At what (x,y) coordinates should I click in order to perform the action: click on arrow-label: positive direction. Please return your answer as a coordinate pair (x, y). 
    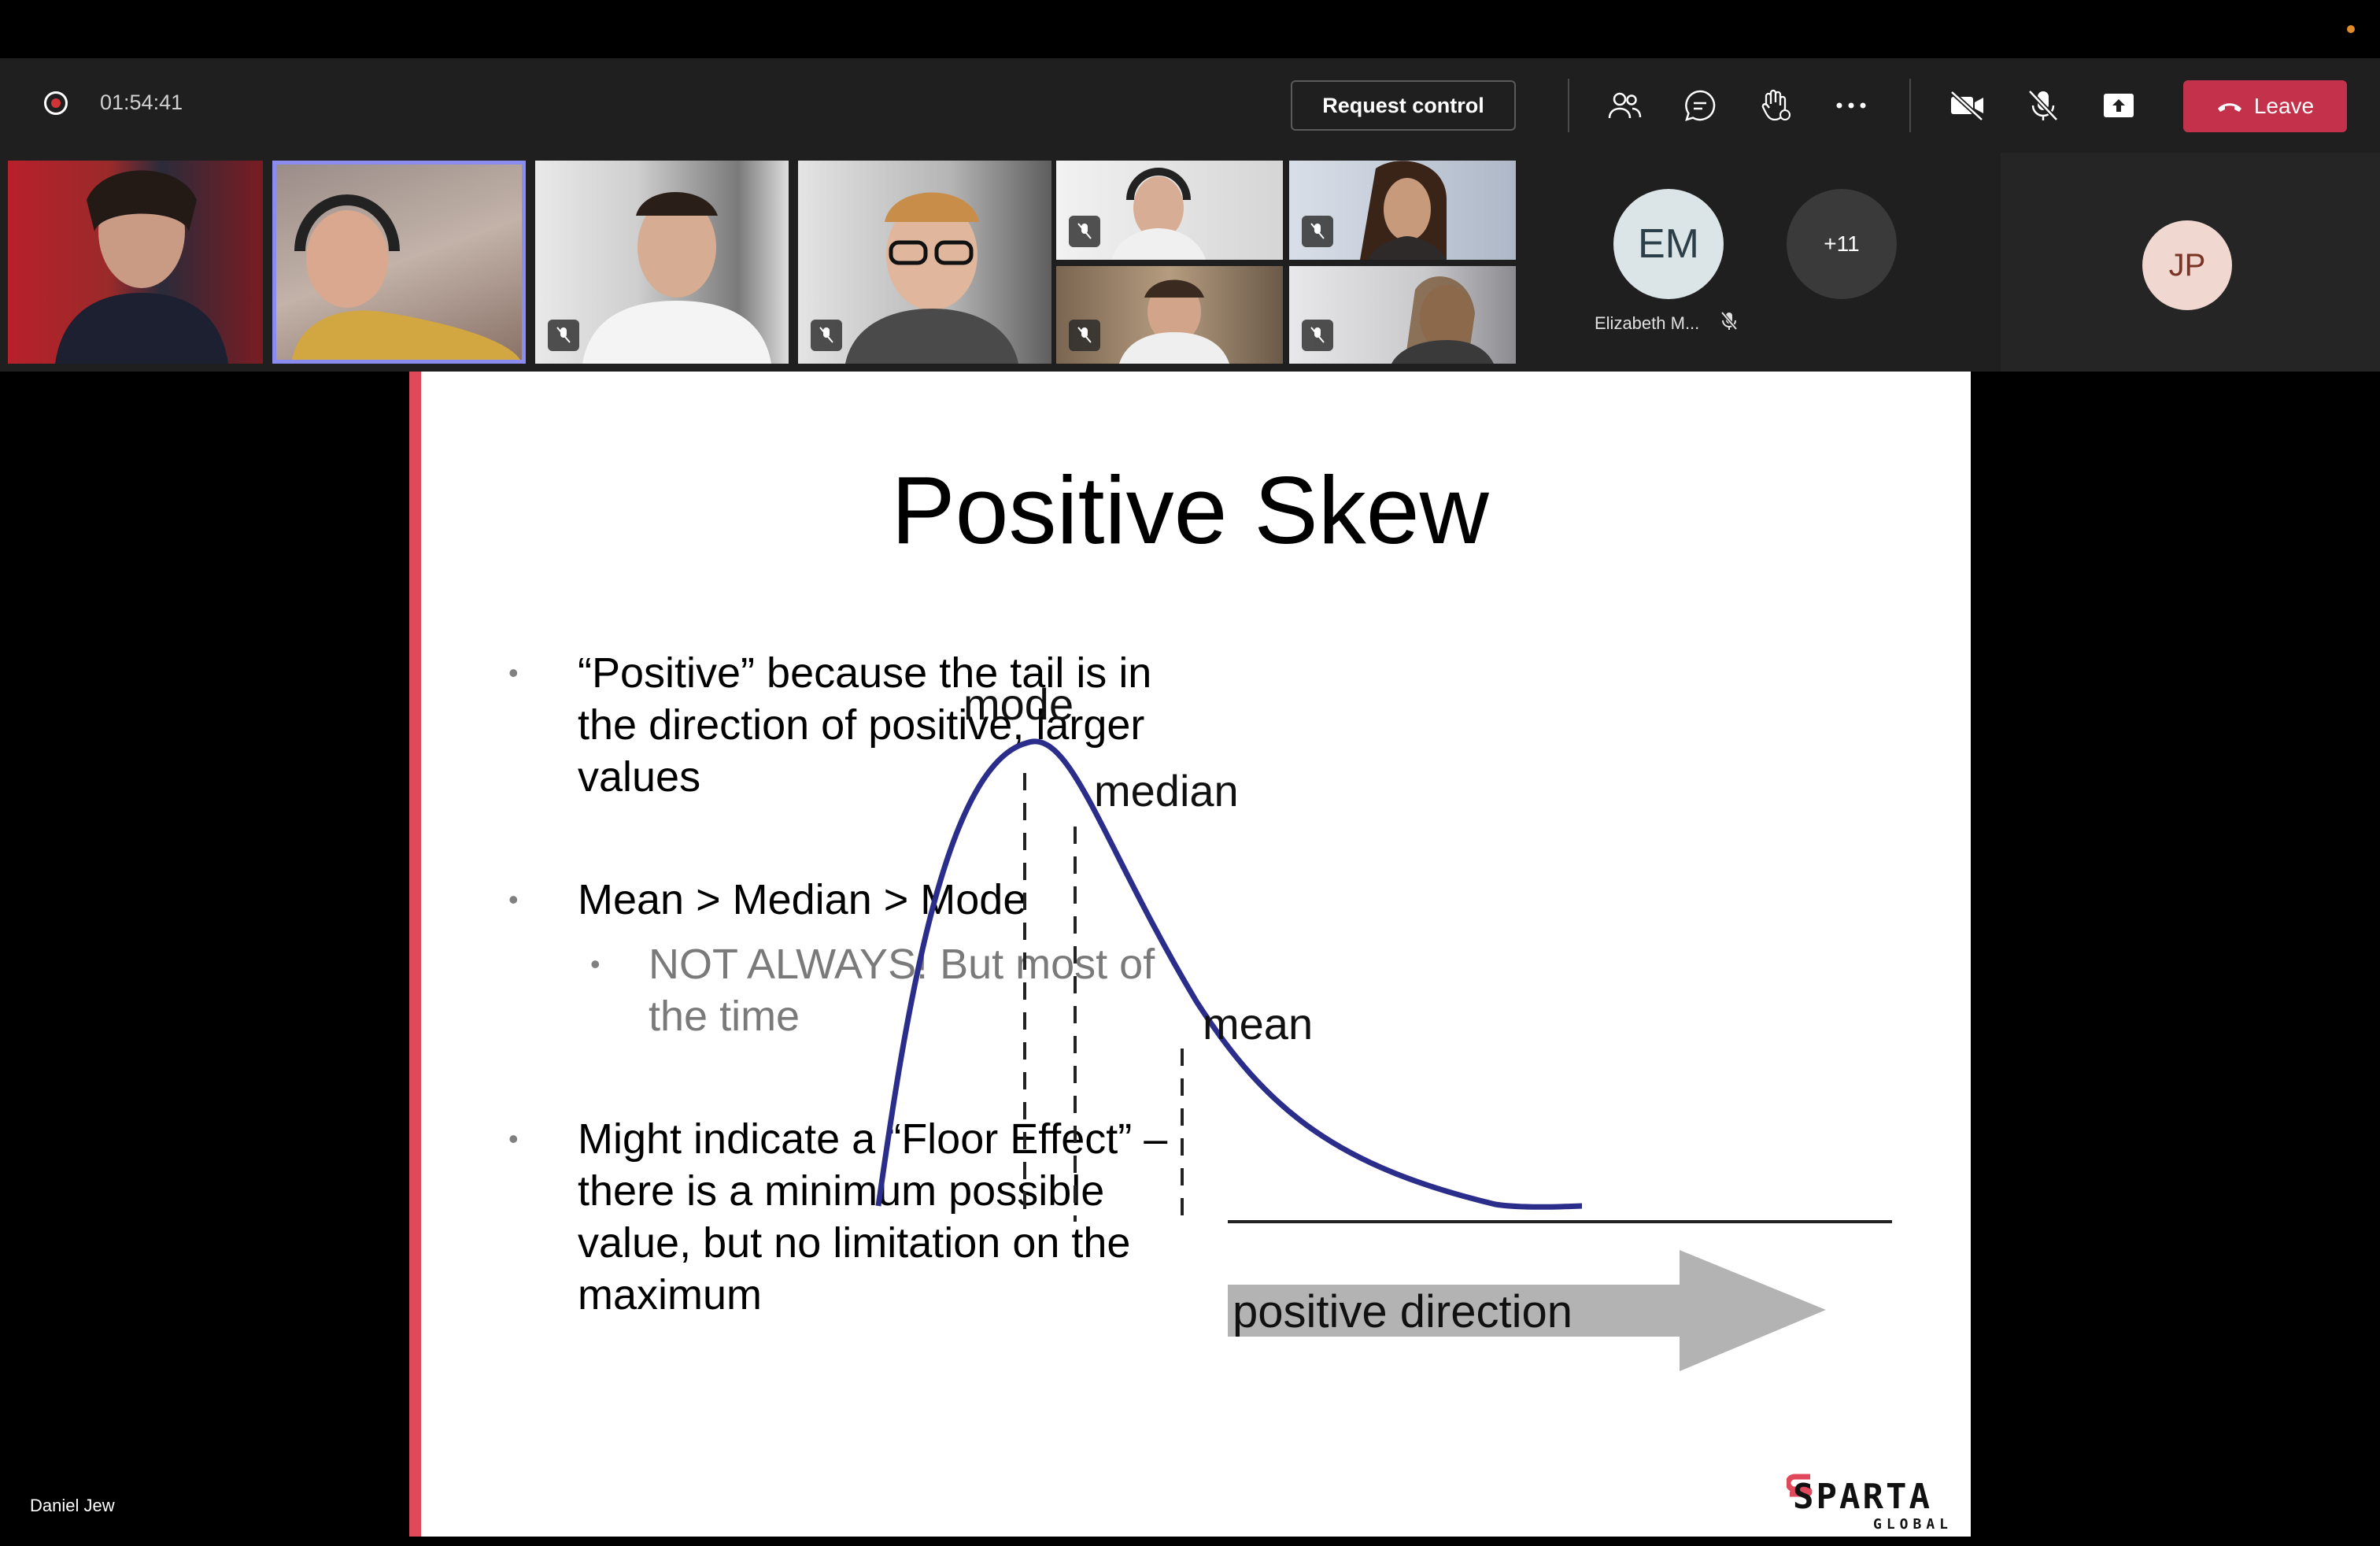
    Looking at the image, I should click on (1402, 1311).